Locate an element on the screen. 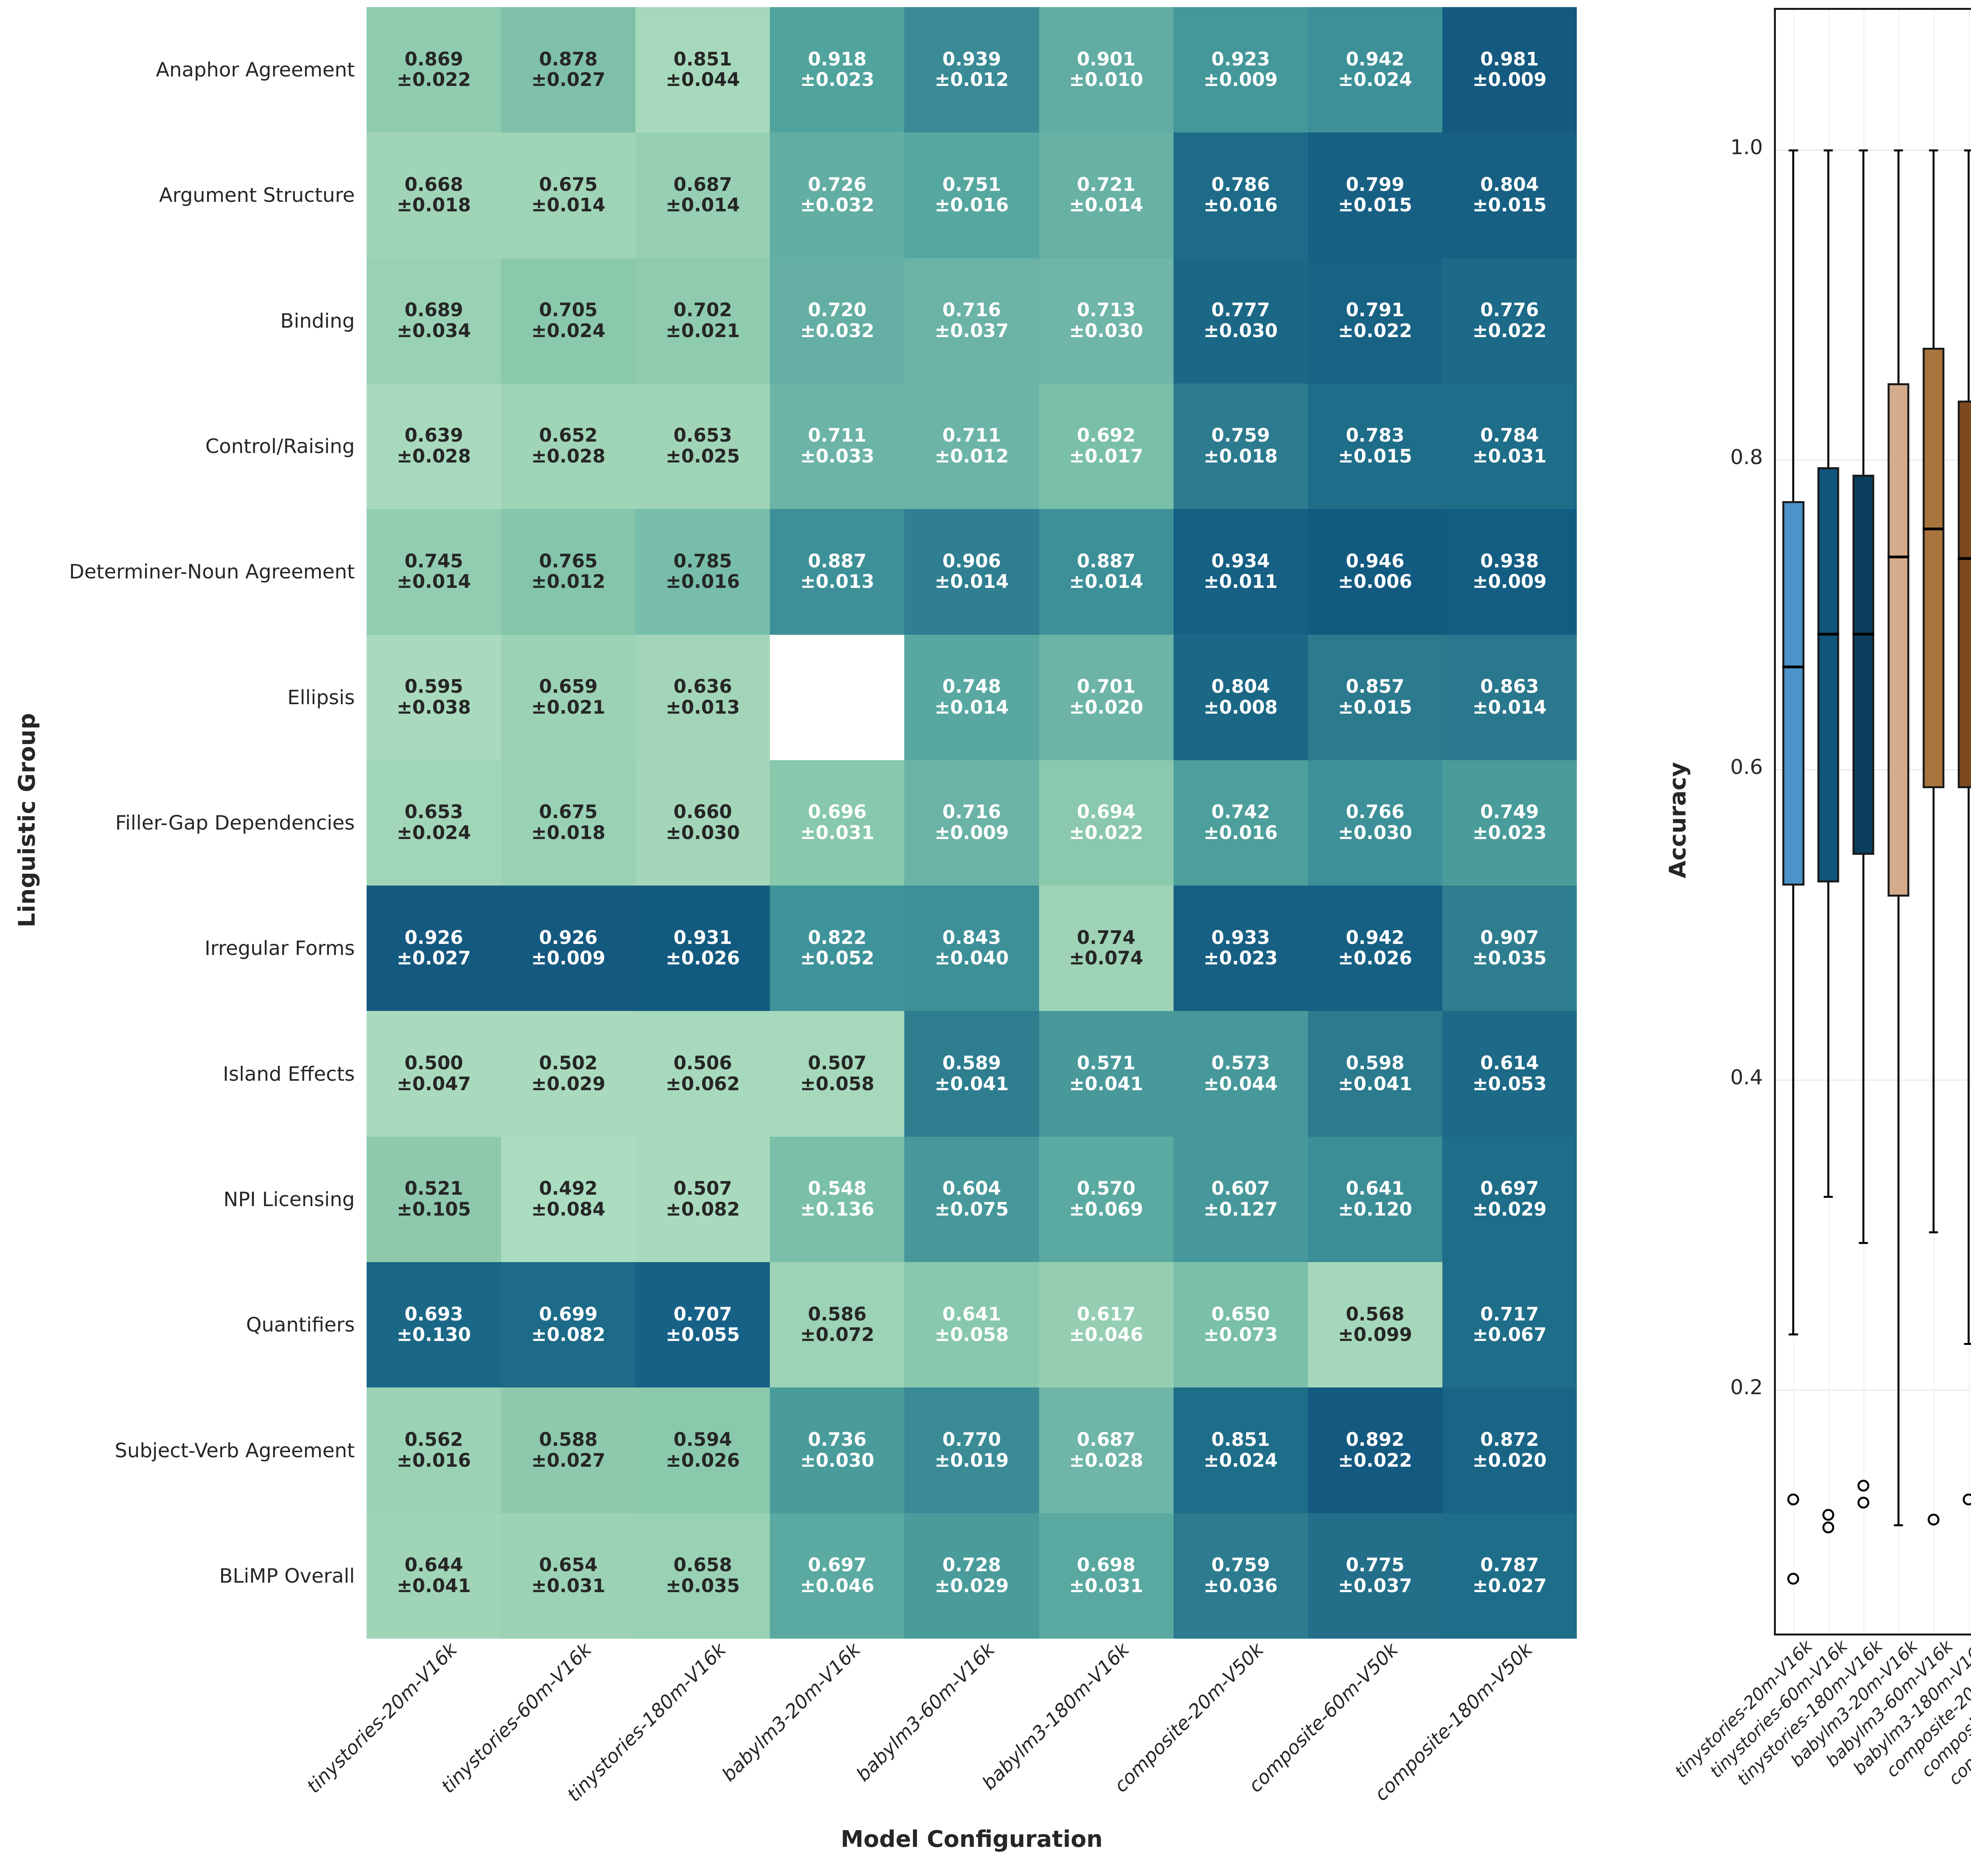  heatmap-cell: 0.931 ±0.026 is located at coordinates (702, 949).